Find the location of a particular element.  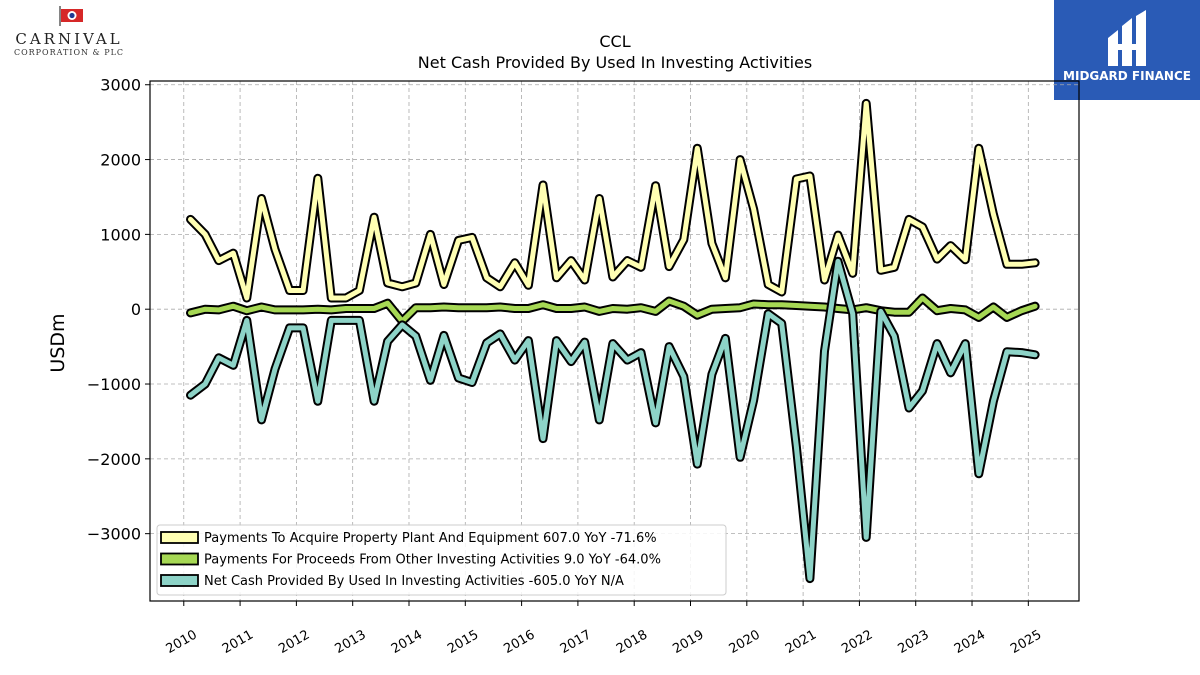

carnival-logo-subtitle: CORPORATION & PLC is located at coordinates (69, 52).